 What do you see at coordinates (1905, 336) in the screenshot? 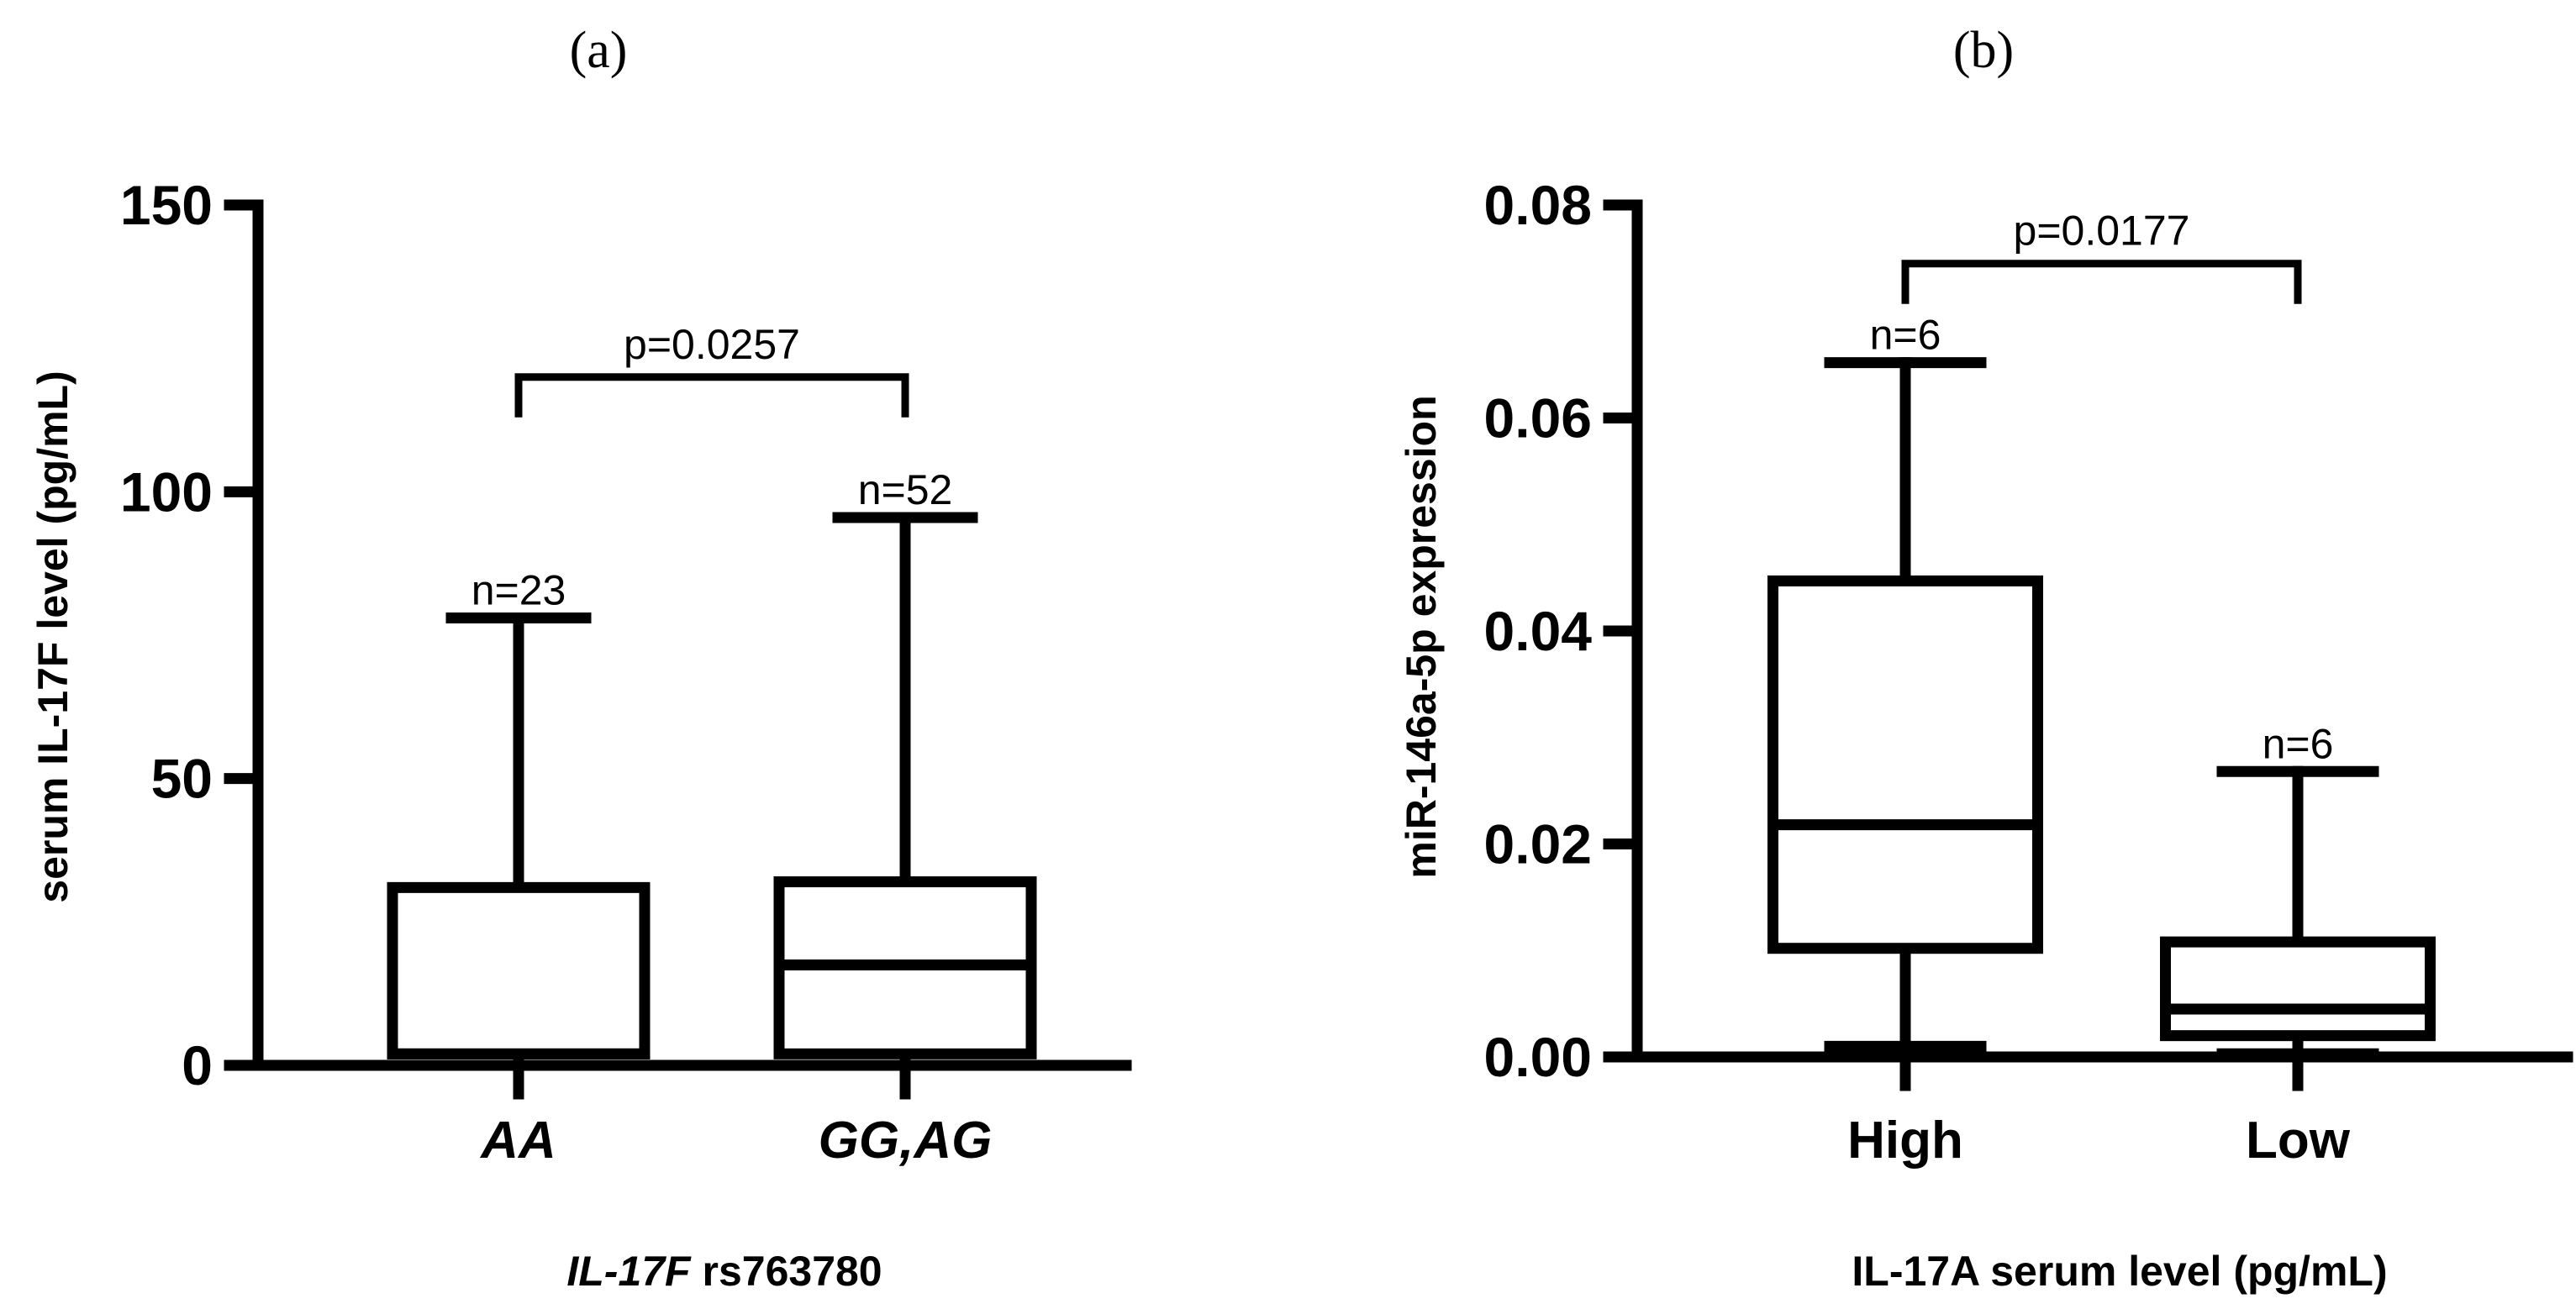
I see `panel-b-box-high-n-label: n=6` at bounding box center [1905, 336].